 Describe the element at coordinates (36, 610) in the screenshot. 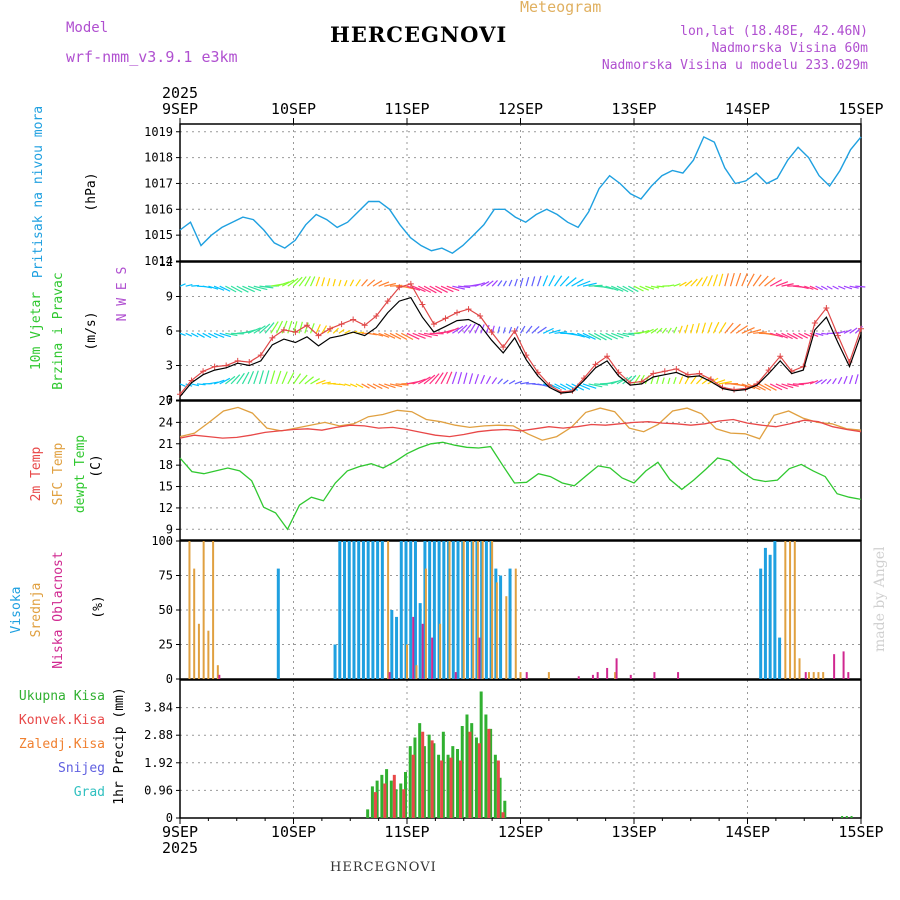

I see `mid-cloud-title: Srednja` at that location.